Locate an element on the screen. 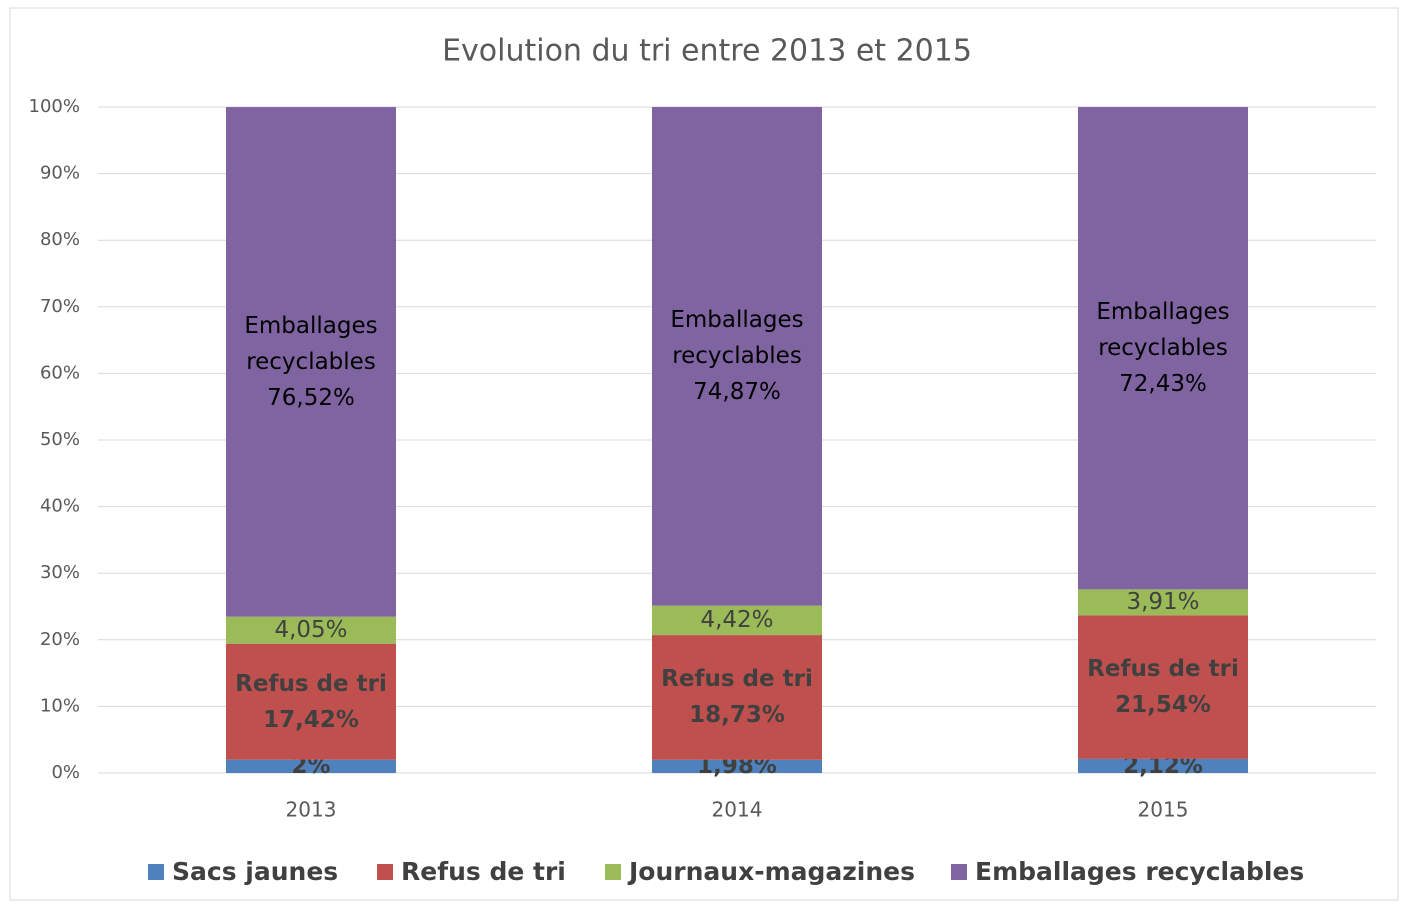 The width and height of the screenshot is (1409, 908). y-tick-label: 60% is located at coordinates (60, 372).